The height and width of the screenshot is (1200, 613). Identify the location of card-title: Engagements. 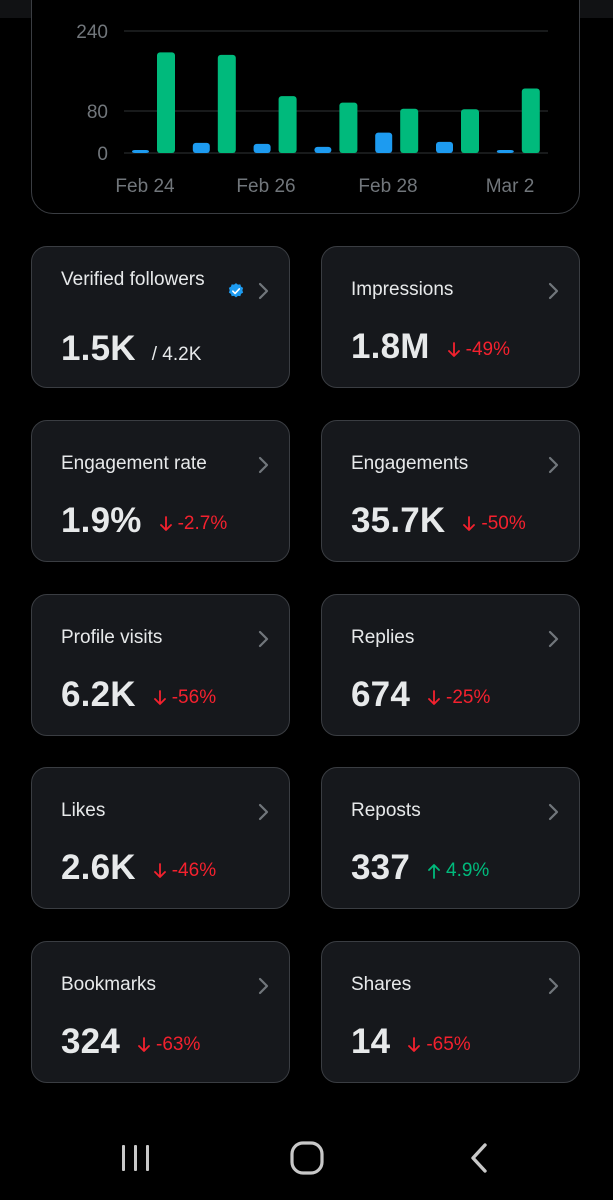
(410, 463).